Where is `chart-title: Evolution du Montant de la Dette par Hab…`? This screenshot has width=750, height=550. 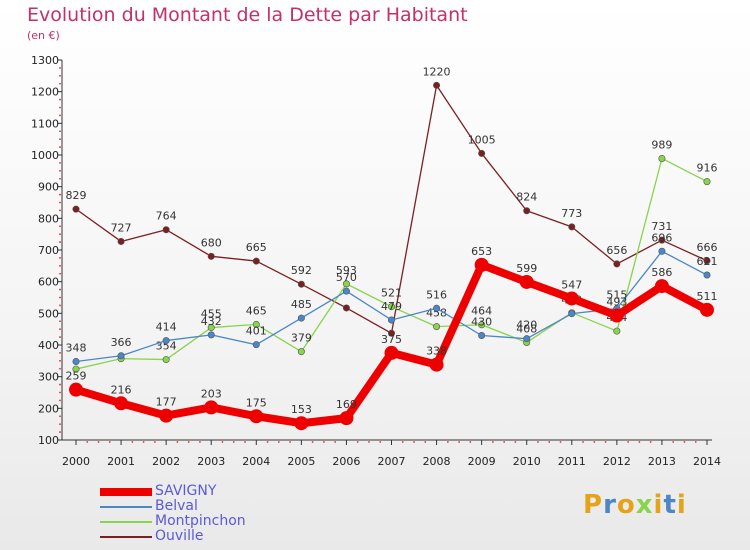 chart-title: Evolution du Montant de la Dette par Hab… is located at coordinates (247, 15).